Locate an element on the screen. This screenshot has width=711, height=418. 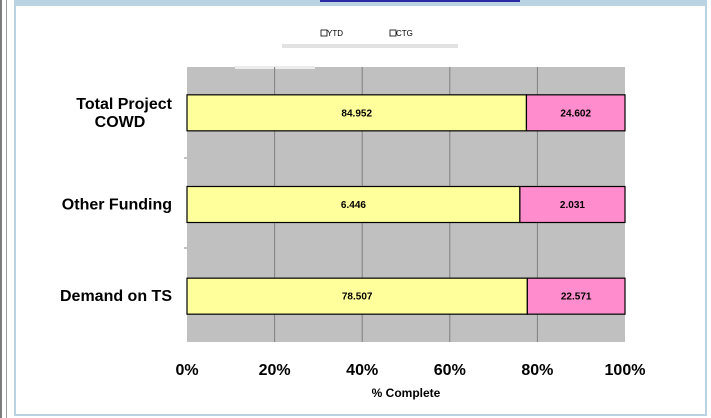
clipped-title-fragment is located at coordinates (380, 2).